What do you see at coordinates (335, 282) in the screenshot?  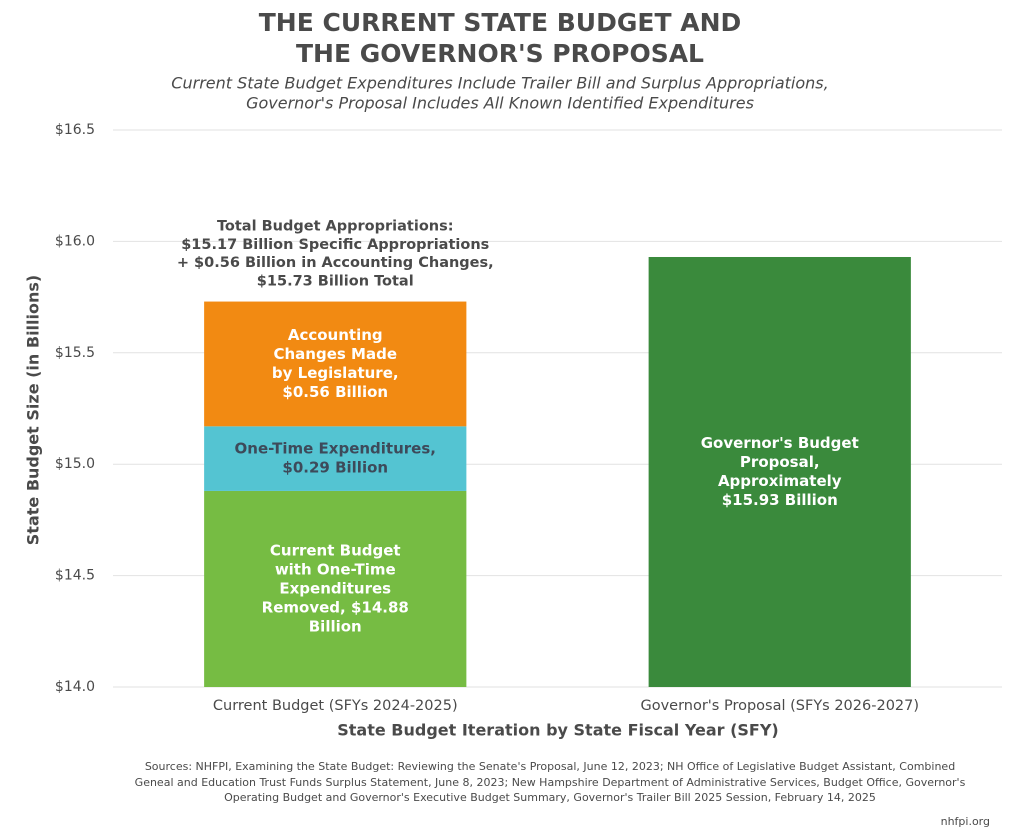 I see `bar-label: $15.73 Billion Total` at bounding box center [335, 282].